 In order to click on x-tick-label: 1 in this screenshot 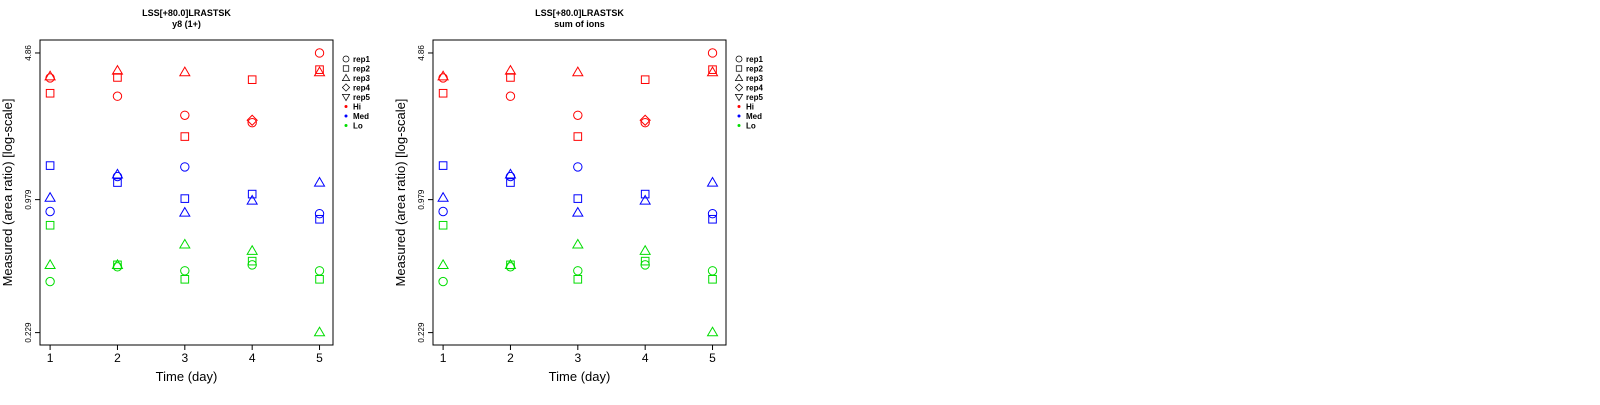, I will do `click(50, 358)`.